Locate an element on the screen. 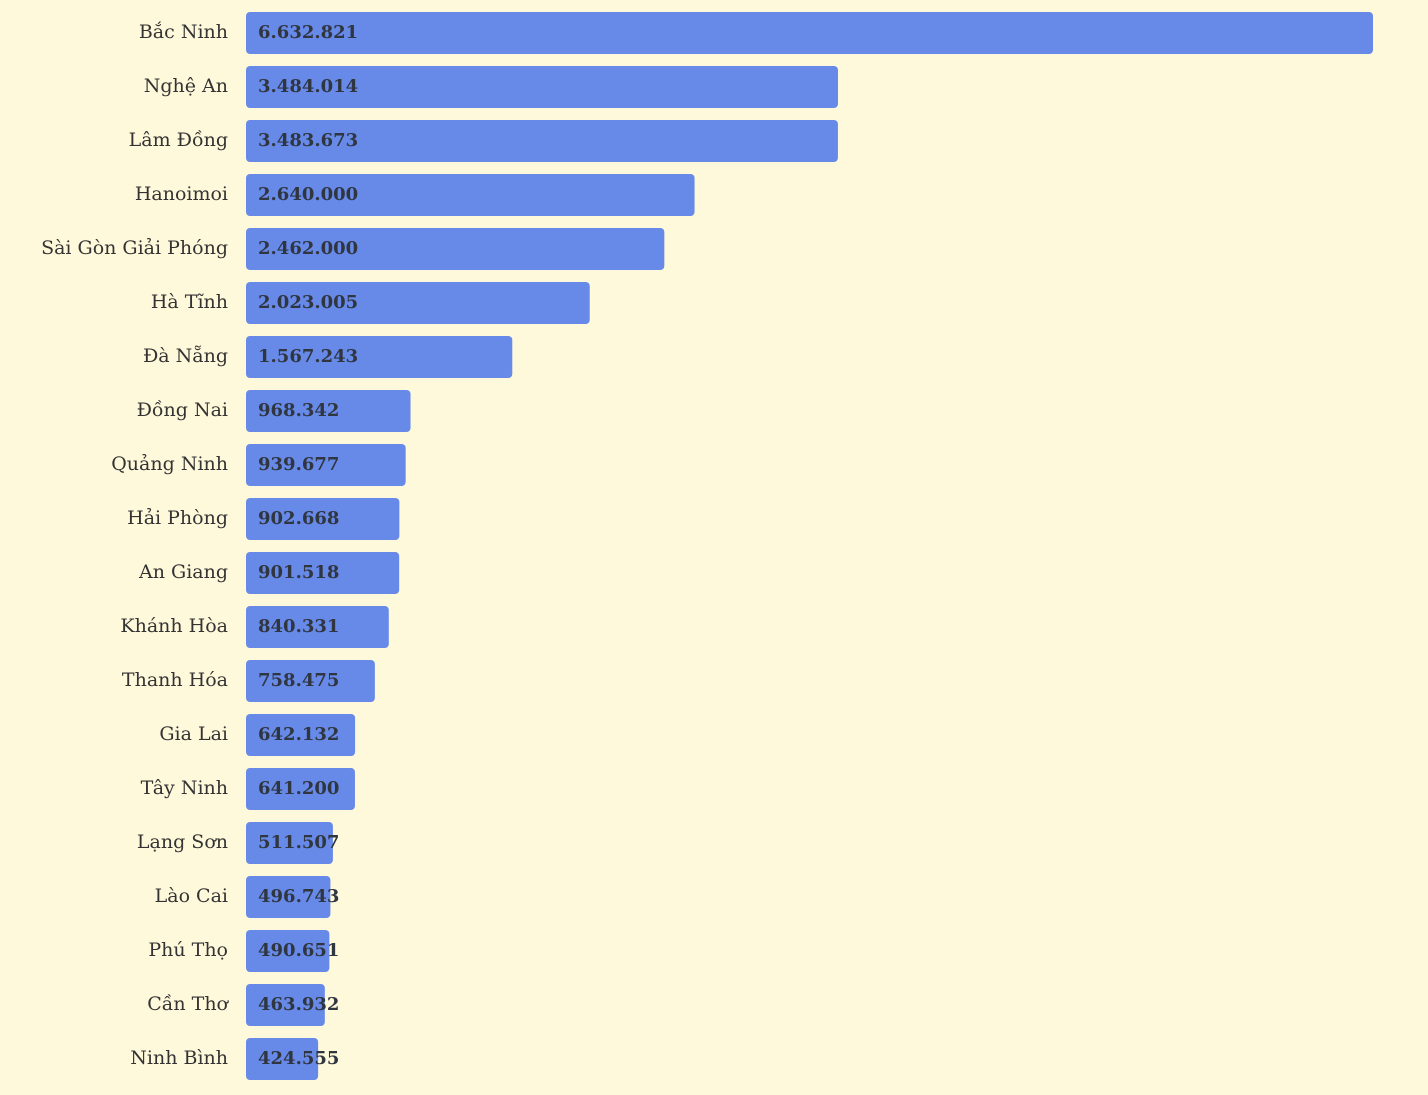 This screenshot has width=1428, height=1095. value-label: 968.342 is located at coordinates (298, 410).